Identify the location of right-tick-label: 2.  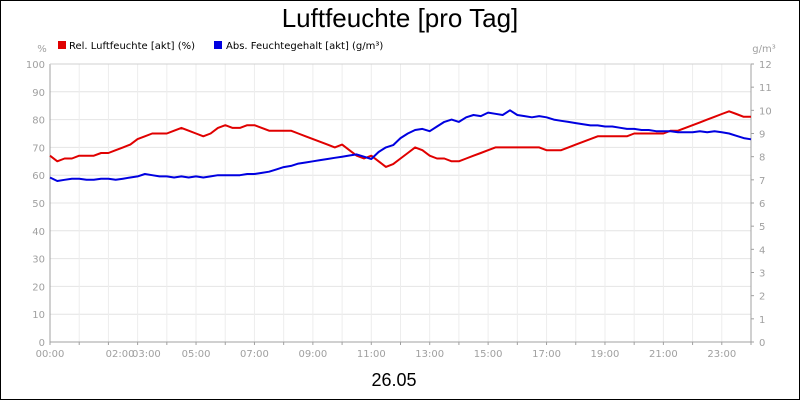
(762, 297).